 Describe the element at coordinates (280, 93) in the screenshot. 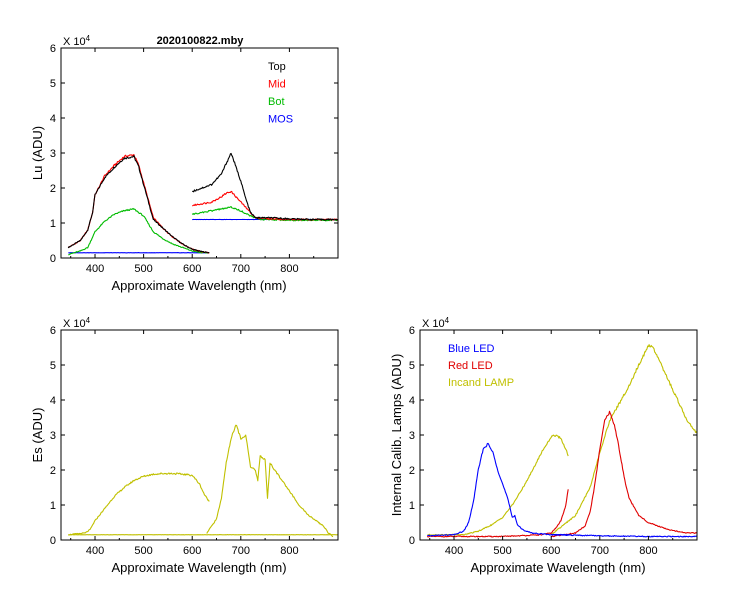

I see `lu-legend: Top Mid Bot MOS` at that location.